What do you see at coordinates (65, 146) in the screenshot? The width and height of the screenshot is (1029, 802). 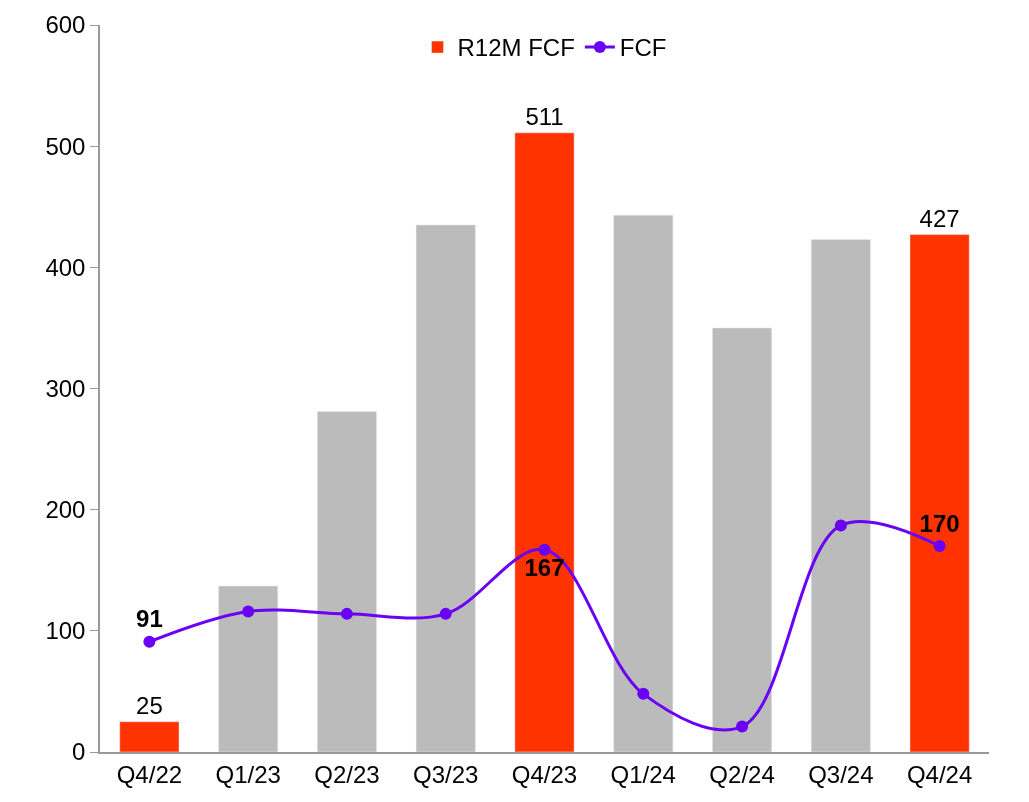 I see `y-tick-label: 500` at bounding box center [65, 146].